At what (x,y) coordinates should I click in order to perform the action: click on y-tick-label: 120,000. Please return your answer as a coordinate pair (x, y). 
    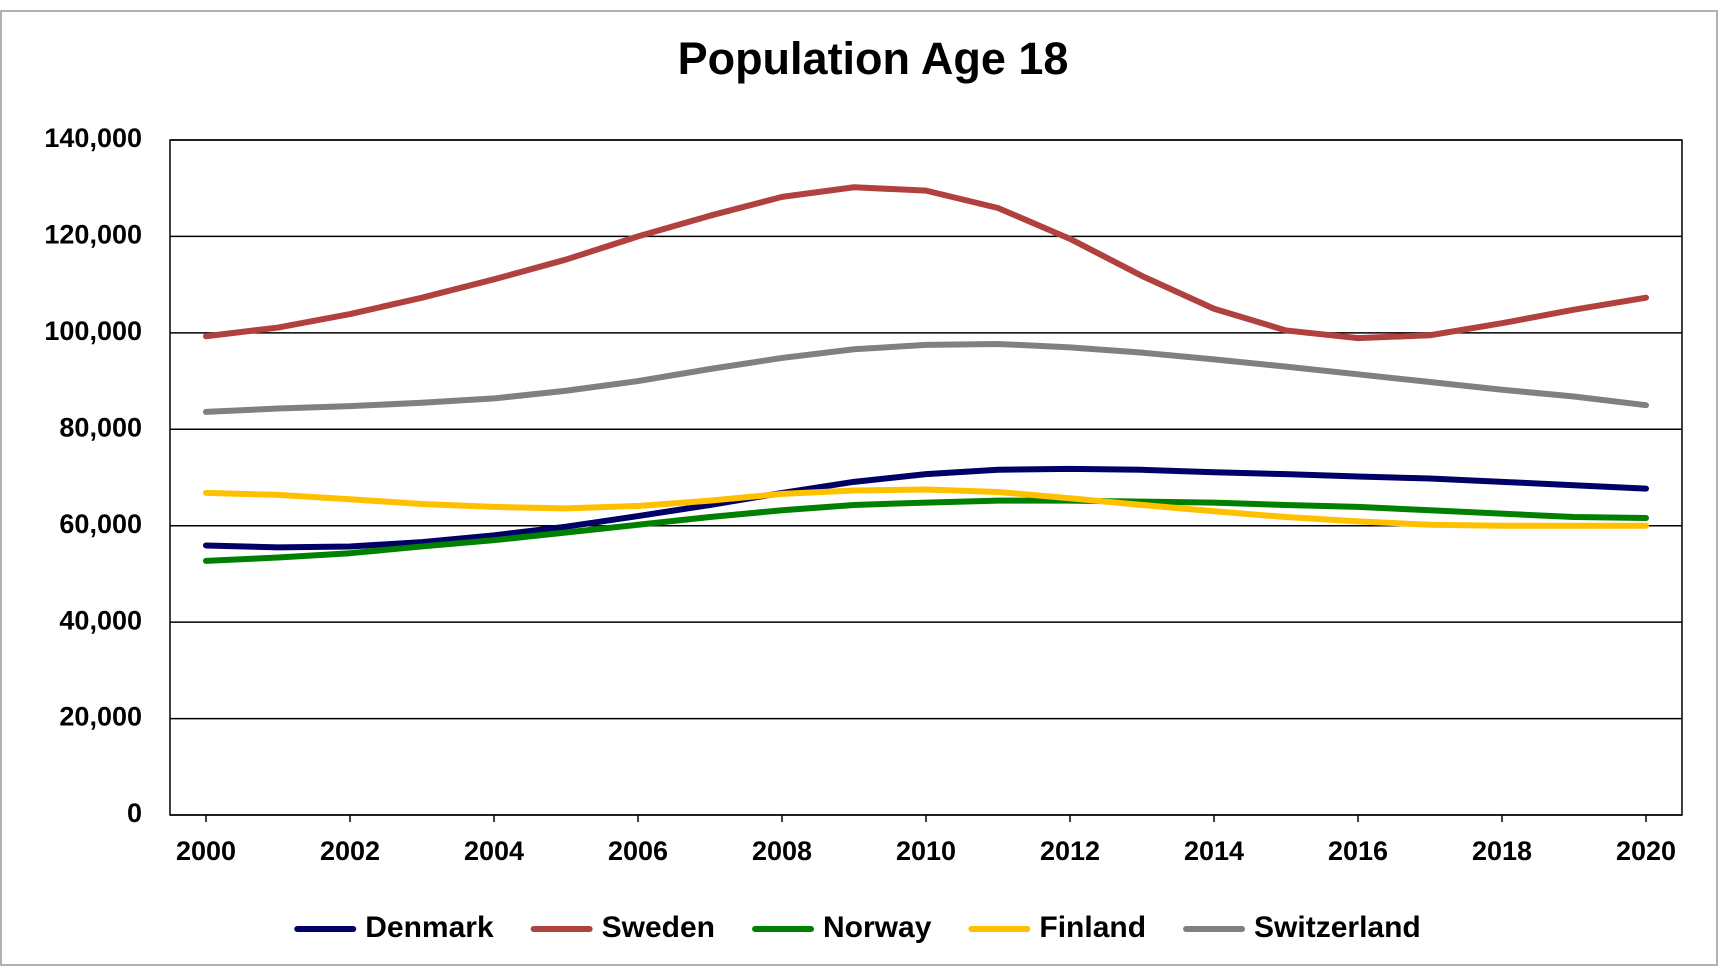
    Looking at the image, I should click on (93, 235).